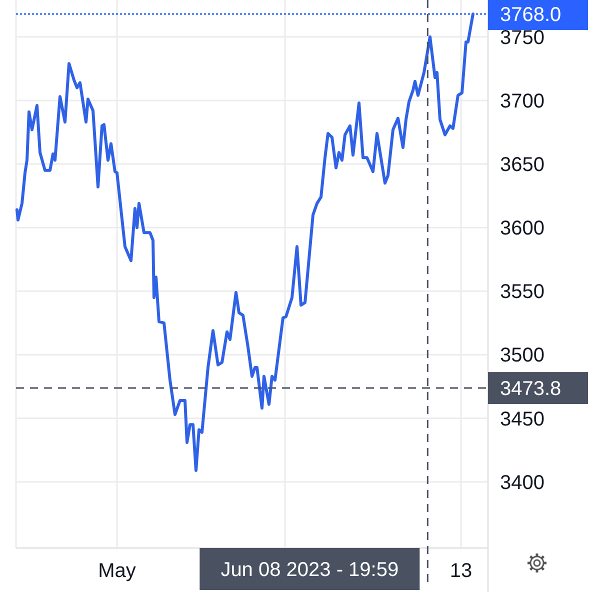 The height and width of the screenshot is (600, 600). I want to click on ref-line-label: 3768.0, so click(531, 15).